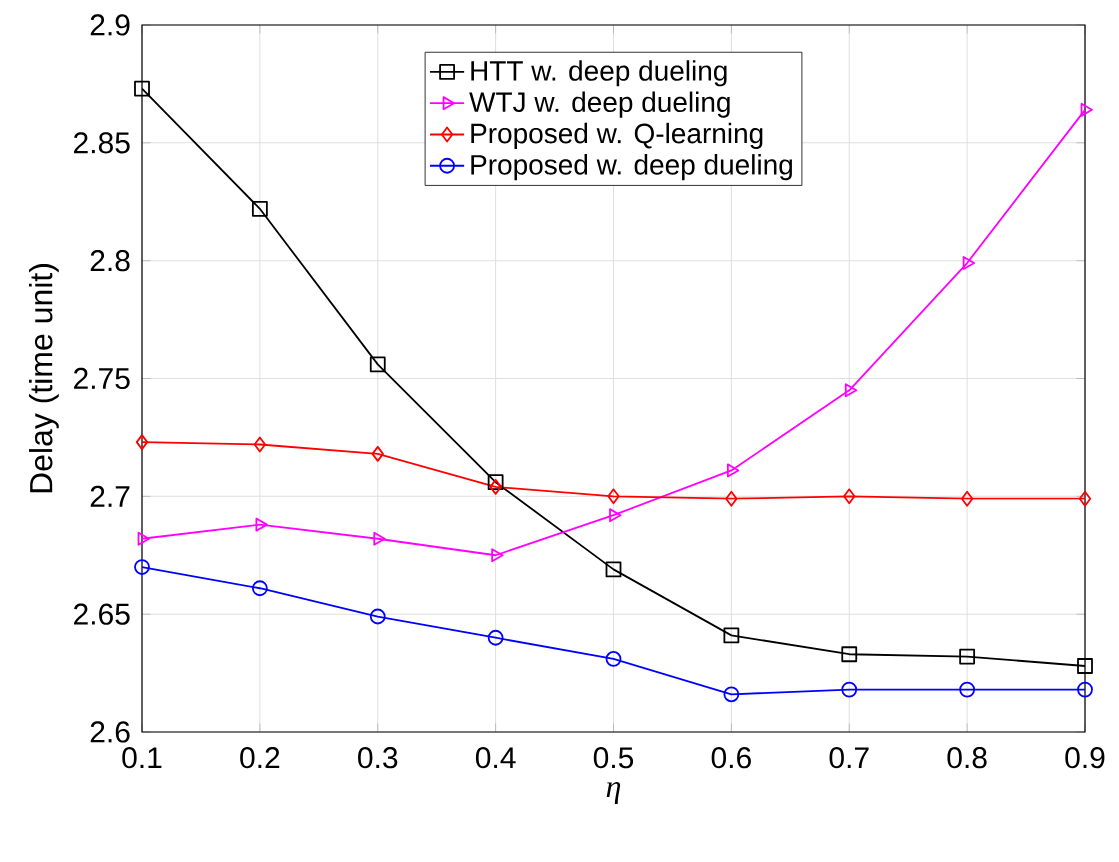  What do you see at coordinates (110, 261) in the screenshot?
I see `y-tick-label: 2.8` at bounding box center [110, 261].